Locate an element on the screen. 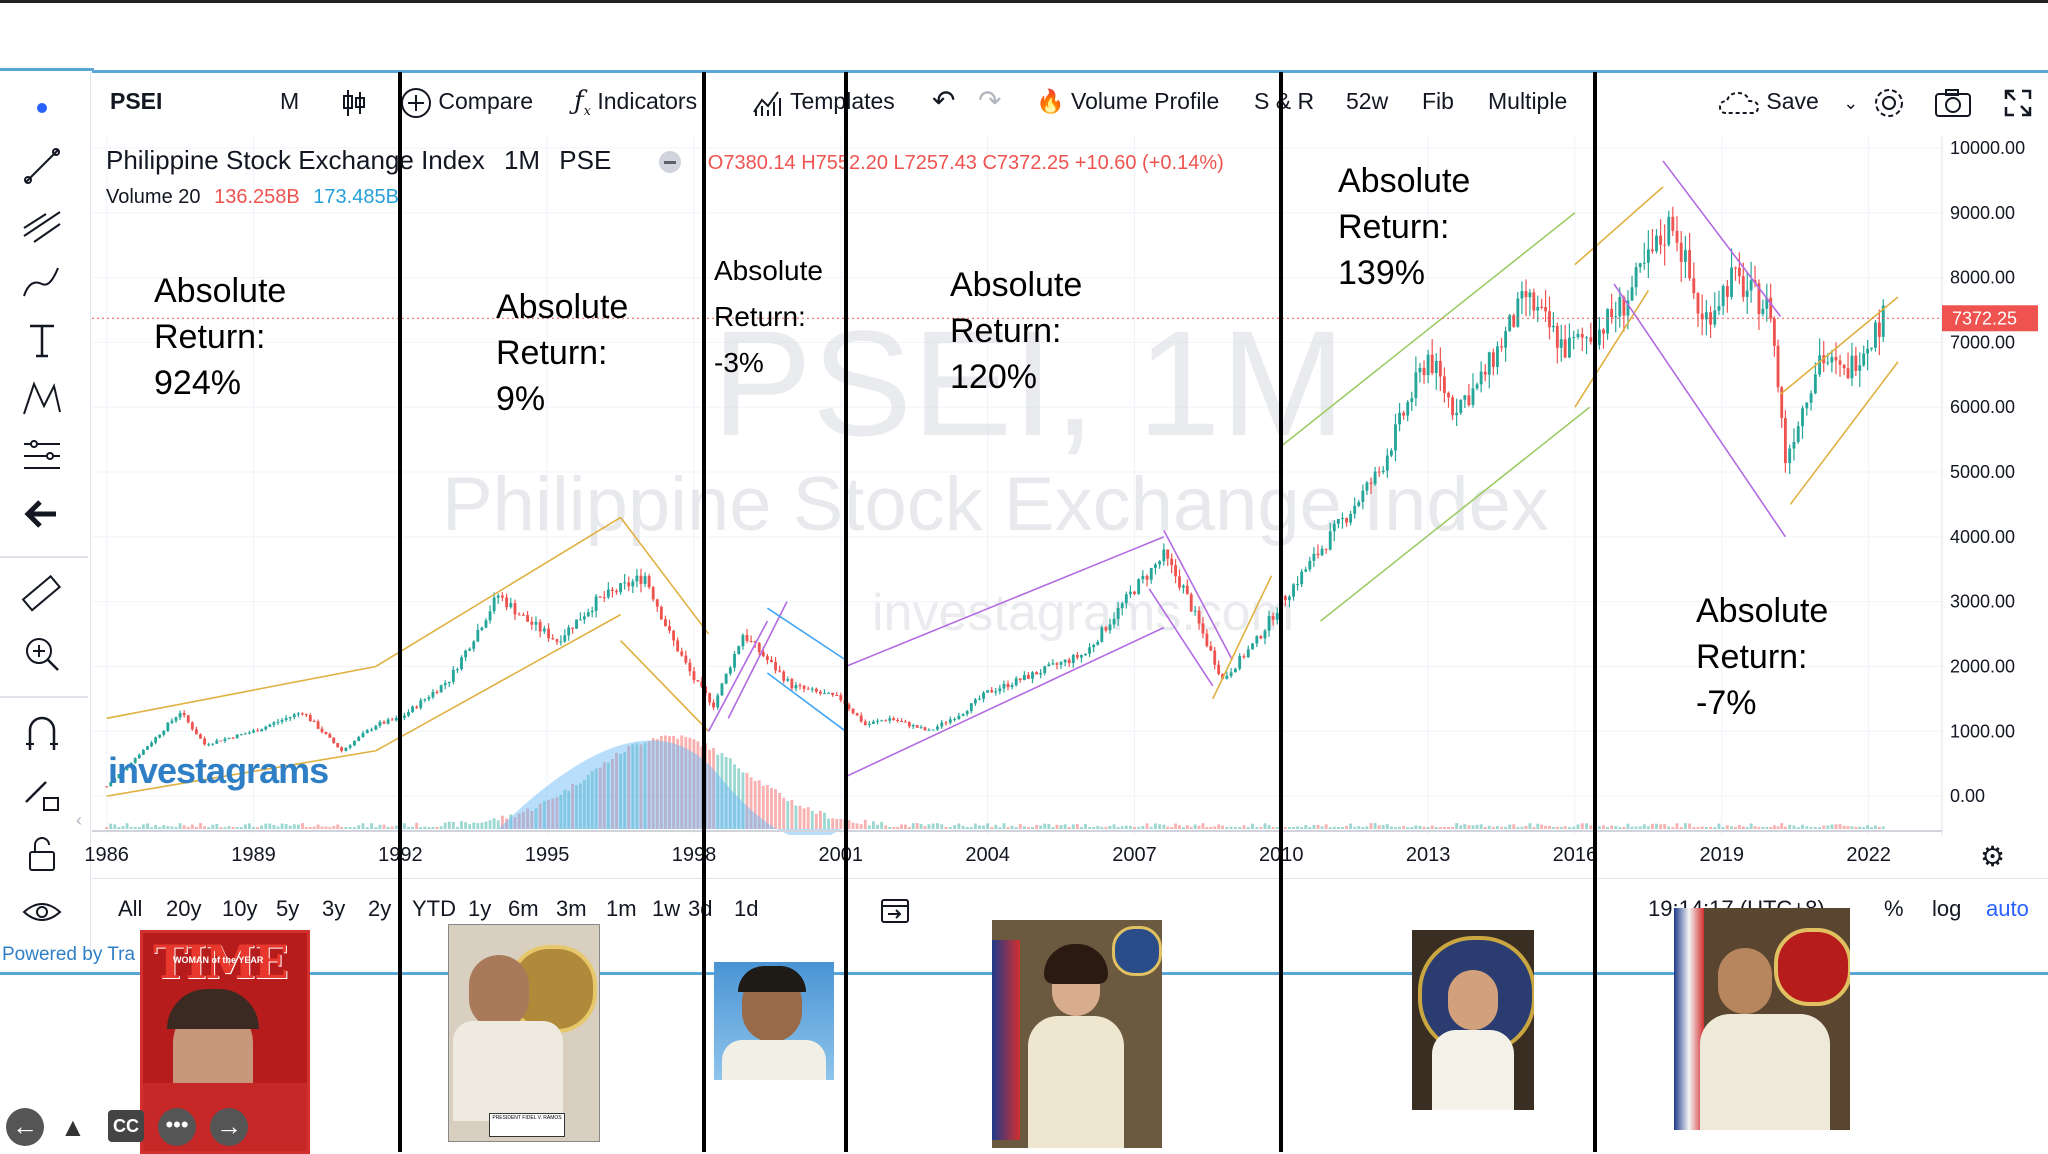 The height and width of the screenshot is (1154, 2048). range-button-10y: 10y is located at coordinates (240, 908).